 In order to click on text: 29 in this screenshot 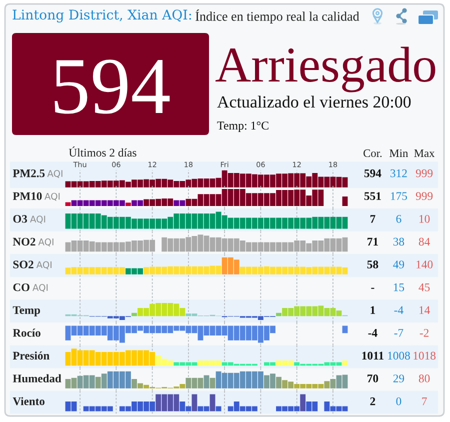, I will do `click(398, 378)`.